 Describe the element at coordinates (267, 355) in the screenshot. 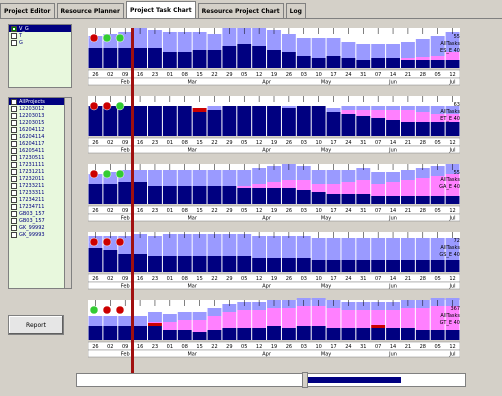

I see `month-label: Apr` at that location.